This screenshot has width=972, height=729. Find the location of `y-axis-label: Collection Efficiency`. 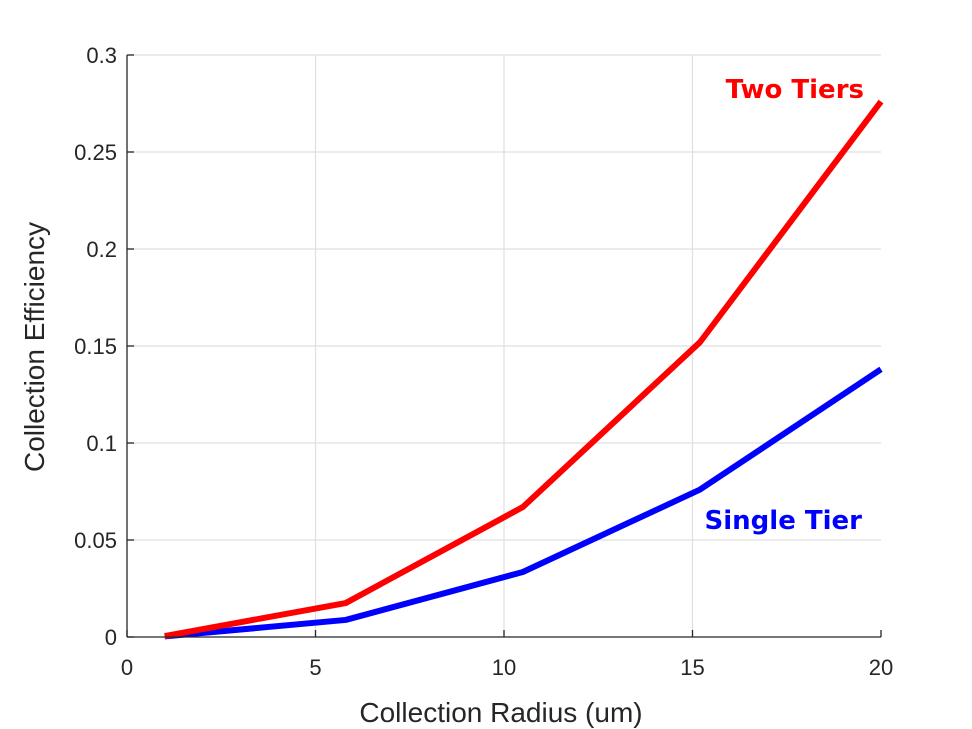

y-axis-label: Collection Efficiency is located at coordinates (34, 347).